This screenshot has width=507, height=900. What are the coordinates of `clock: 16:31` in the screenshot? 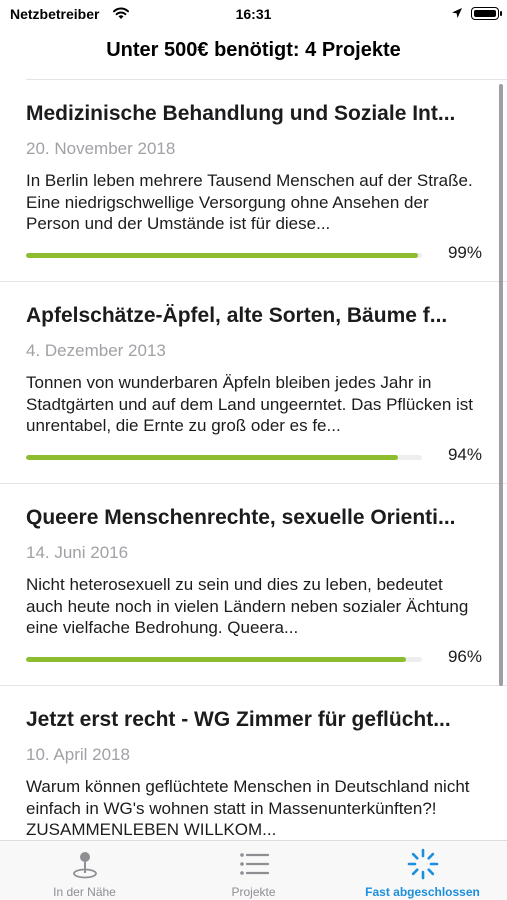 It's located at (253, 14).